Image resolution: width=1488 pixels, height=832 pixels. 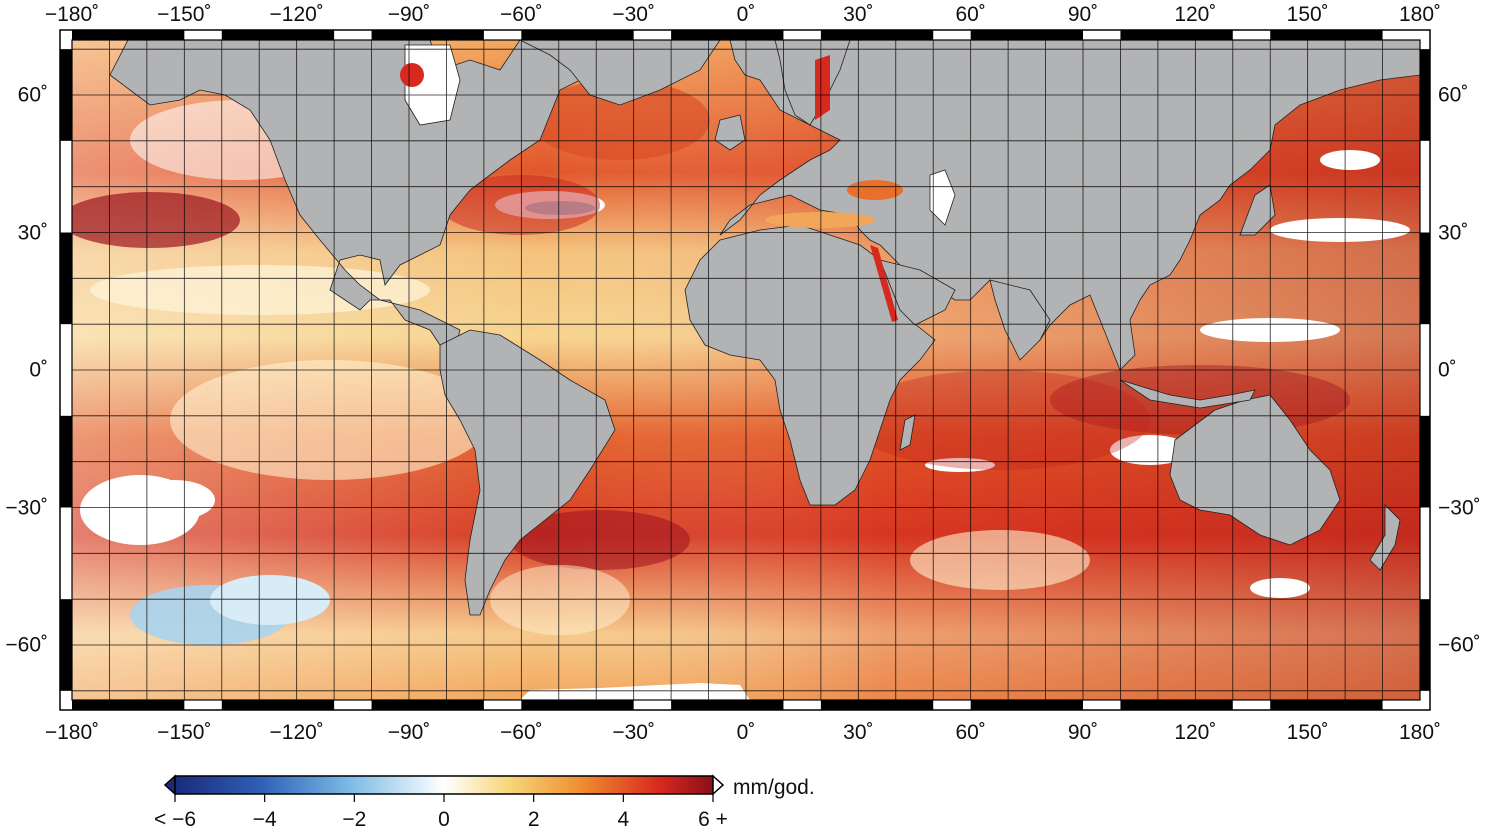 What do you see at coordinates (32, 95) in the screenshot?
I see `latitude-label-left: 60˚` at bounding box center [32, 95].